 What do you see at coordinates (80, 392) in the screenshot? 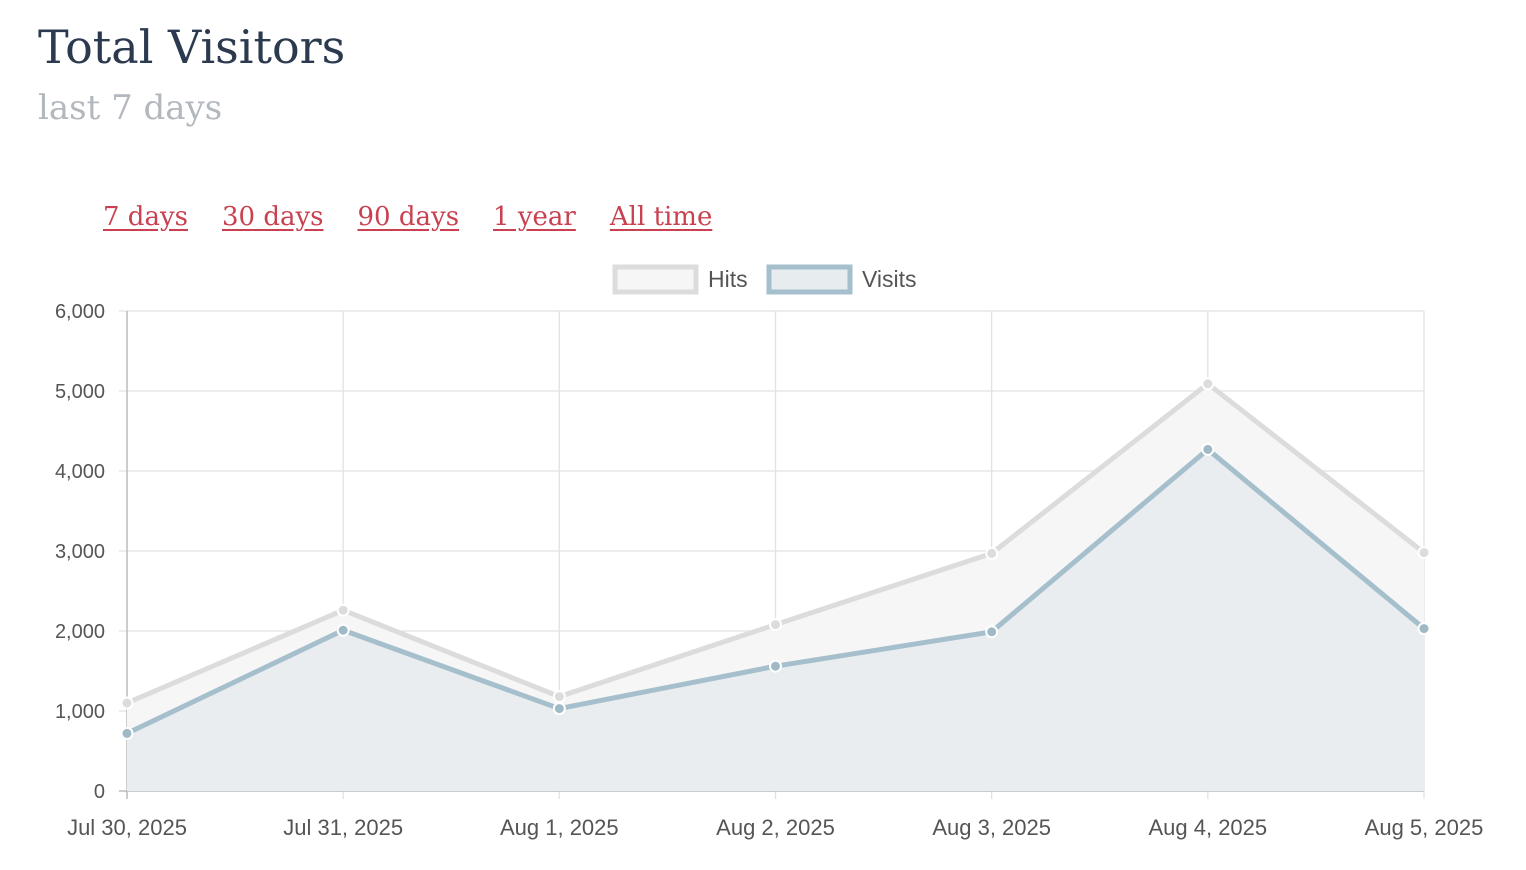
I see `y-tick-label: 5,000` at bounding box center [80, 392].